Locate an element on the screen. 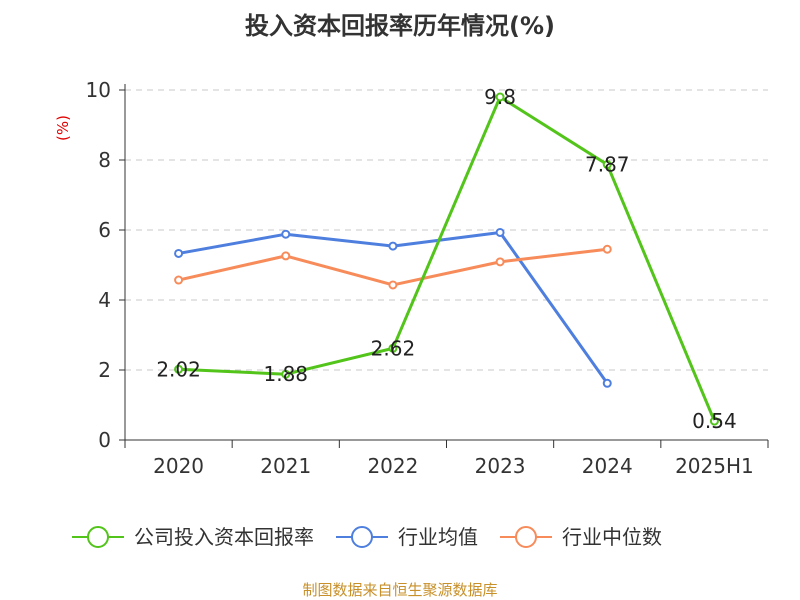 The image size is (800, 600). legend-item-2: 行业中位数 is located at coordinates (581, 537).